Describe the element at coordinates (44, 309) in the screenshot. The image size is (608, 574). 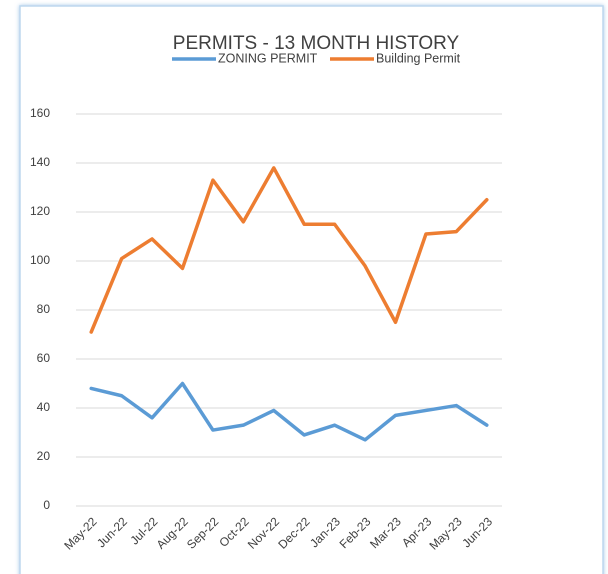
I see `y-tick-label: 80` at that location.